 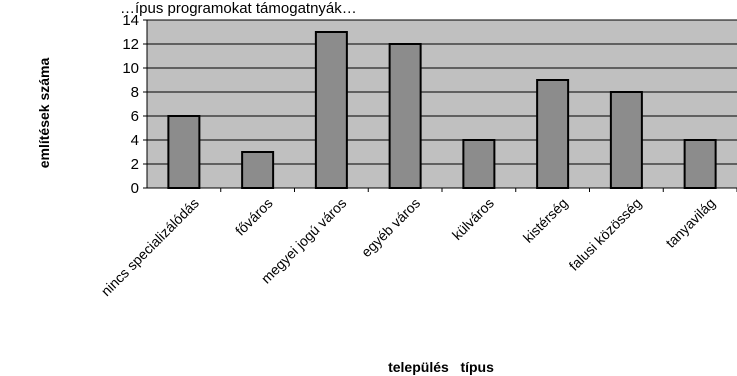 What do you see at coordinates (150, 247) in the screenshot?
I see `x-category-label: nincs specializálódás` at bounding box center [150, 247].